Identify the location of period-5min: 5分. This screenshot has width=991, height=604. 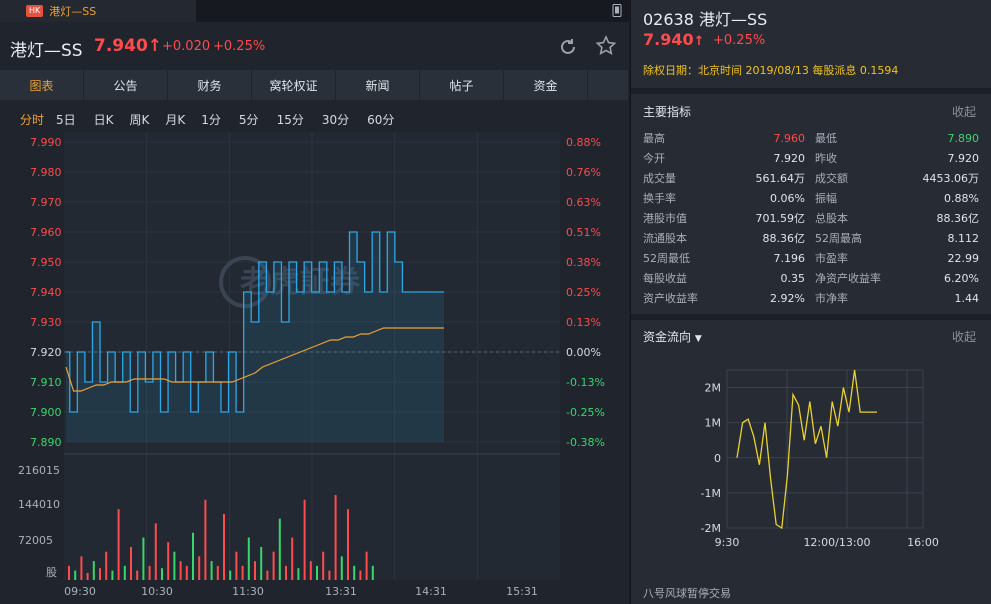
(248, 119).